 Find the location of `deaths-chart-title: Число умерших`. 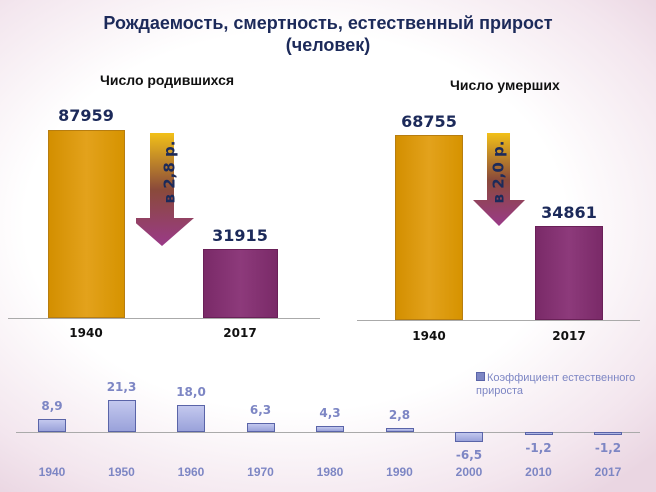

deaths-chart-title: Число умерших is located at coordinates (505, 85).